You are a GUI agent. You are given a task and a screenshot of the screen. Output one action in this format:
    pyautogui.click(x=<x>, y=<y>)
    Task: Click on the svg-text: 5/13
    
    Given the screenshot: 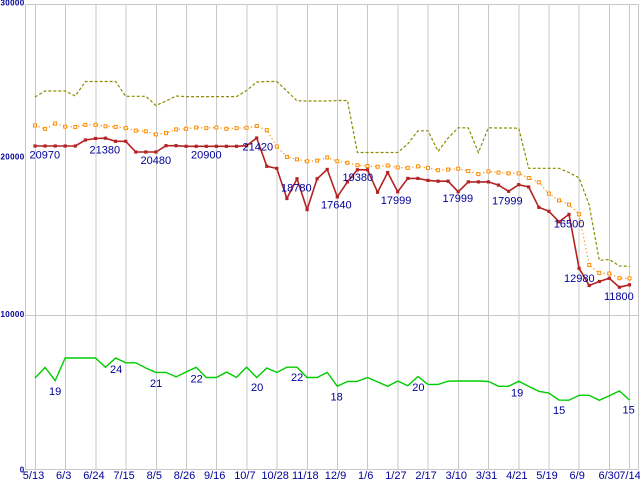 What is the action you would take?
    pyautogui.click(x=33, y=475)
    